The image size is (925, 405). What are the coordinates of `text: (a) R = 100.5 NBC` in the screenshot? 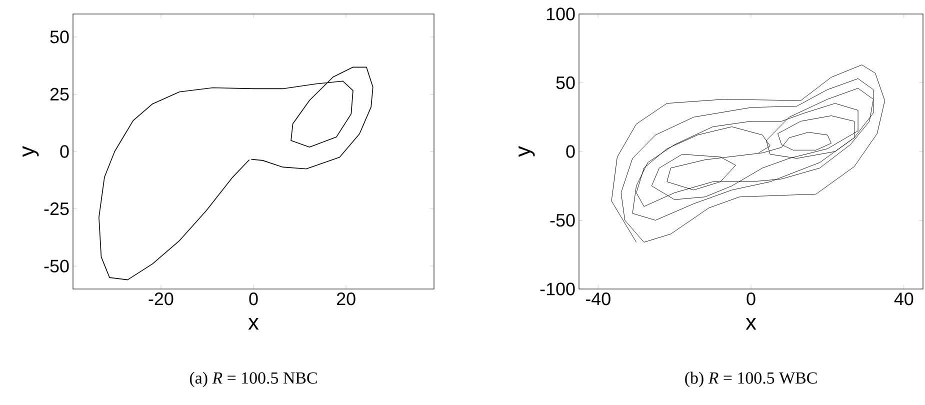 It's located at (253, 380).